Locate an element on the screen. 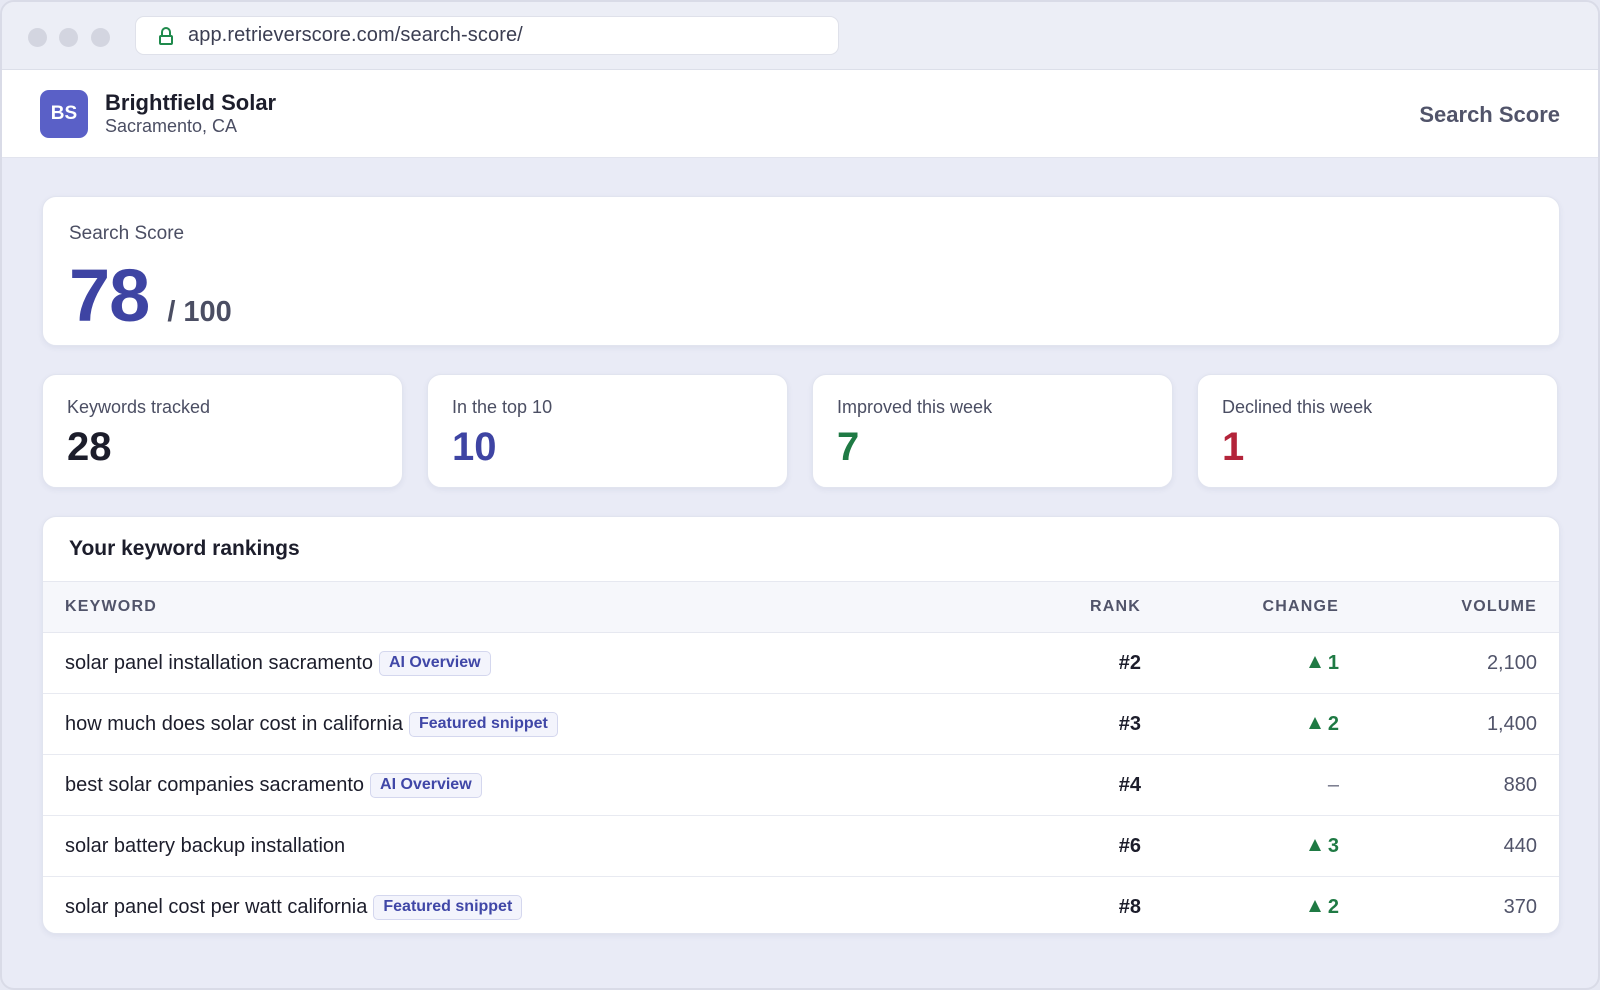 Image resolution: width=1600 pixels, height=990 pixels. volume-cell: 1,400 is located at coordinates (1511, 723).